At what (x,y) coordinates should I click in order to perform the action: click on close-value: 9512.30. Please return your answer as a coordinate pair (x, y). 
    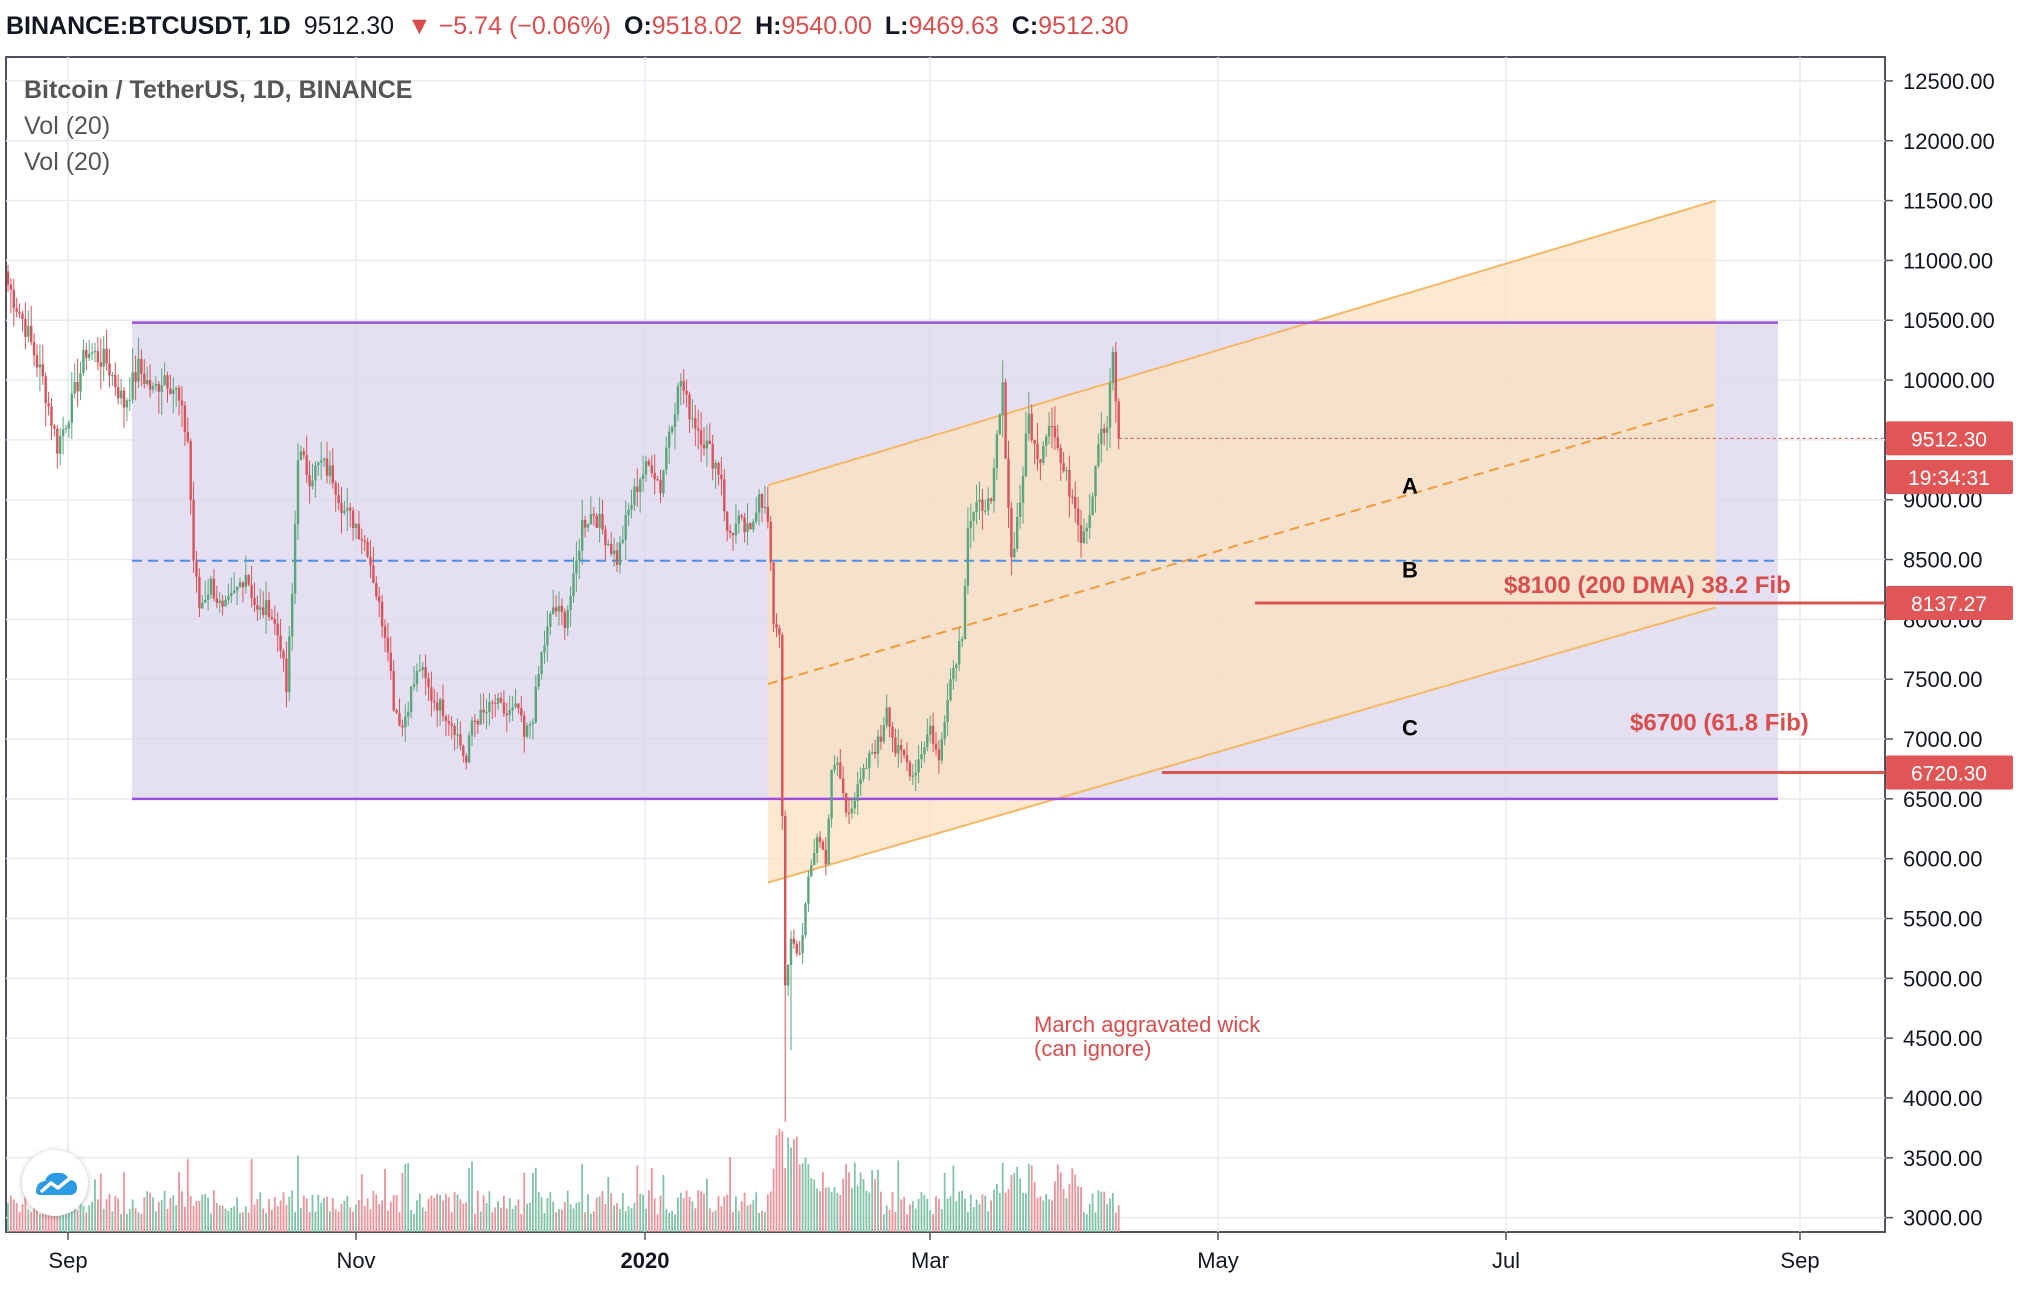
    Looking at the image, I should click on (1083, 26).